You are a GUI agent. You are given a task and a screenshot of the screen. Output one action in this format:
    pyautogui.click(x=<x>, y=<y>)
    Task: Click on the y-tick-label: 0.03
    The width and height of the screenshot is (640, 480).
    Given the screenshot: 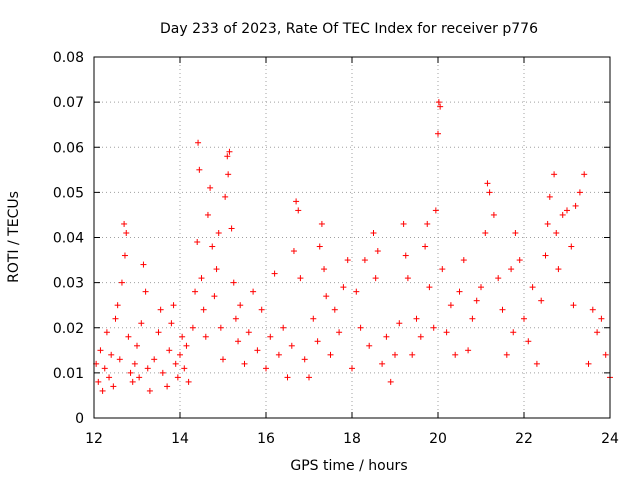 What is the action you would take?
    pyautogui.click(x=68, y=284)
    